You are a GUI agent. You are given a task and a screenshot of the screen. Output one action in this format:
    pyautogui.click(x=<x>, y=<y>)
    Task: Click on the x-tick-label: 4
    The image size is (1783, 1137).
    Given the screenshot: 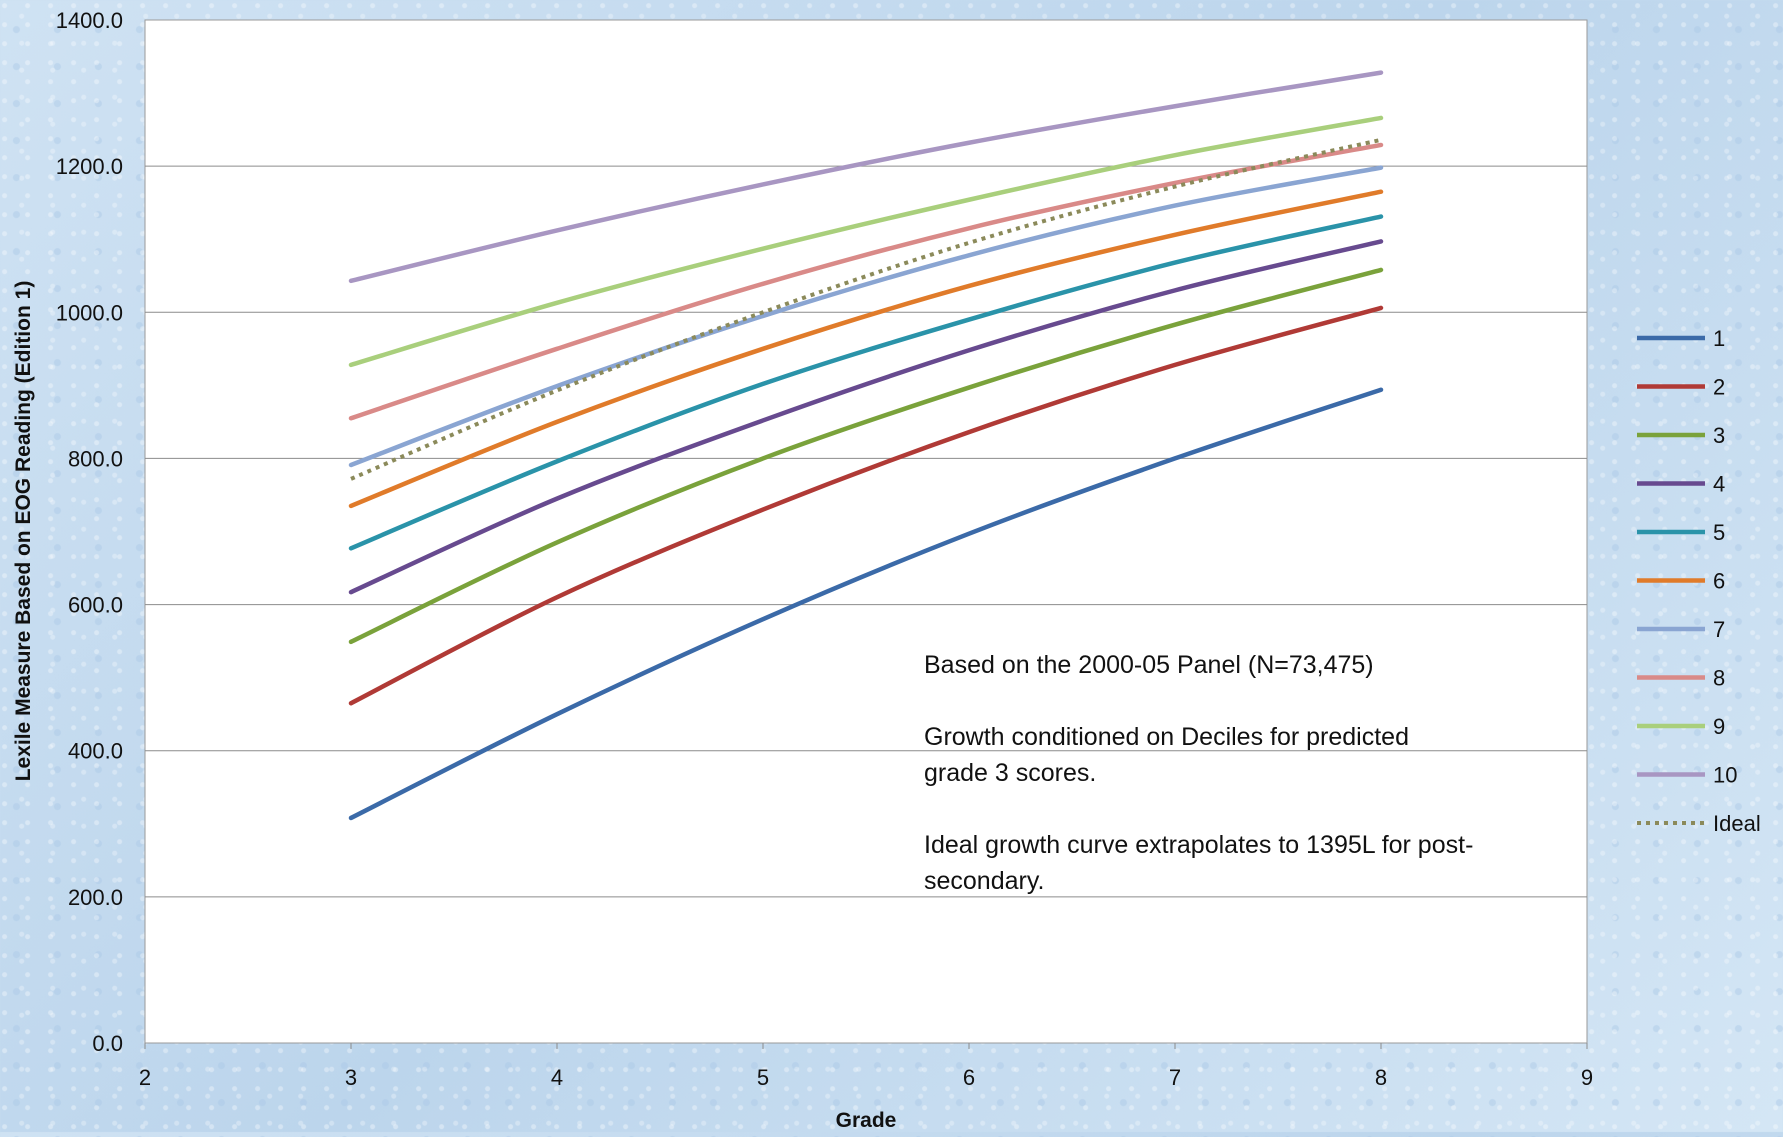 What is the action you would take?
    pyautogui.click(x=557, y=1077)
    